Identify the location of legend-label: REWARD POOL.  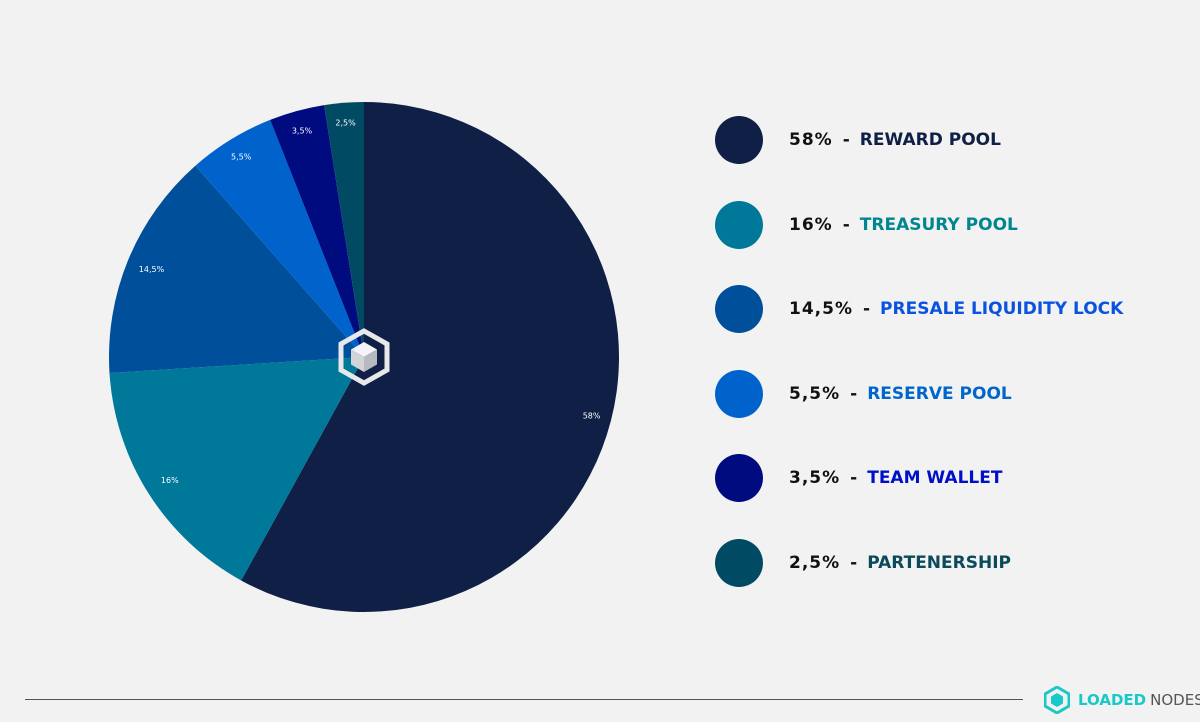
(930, 140).